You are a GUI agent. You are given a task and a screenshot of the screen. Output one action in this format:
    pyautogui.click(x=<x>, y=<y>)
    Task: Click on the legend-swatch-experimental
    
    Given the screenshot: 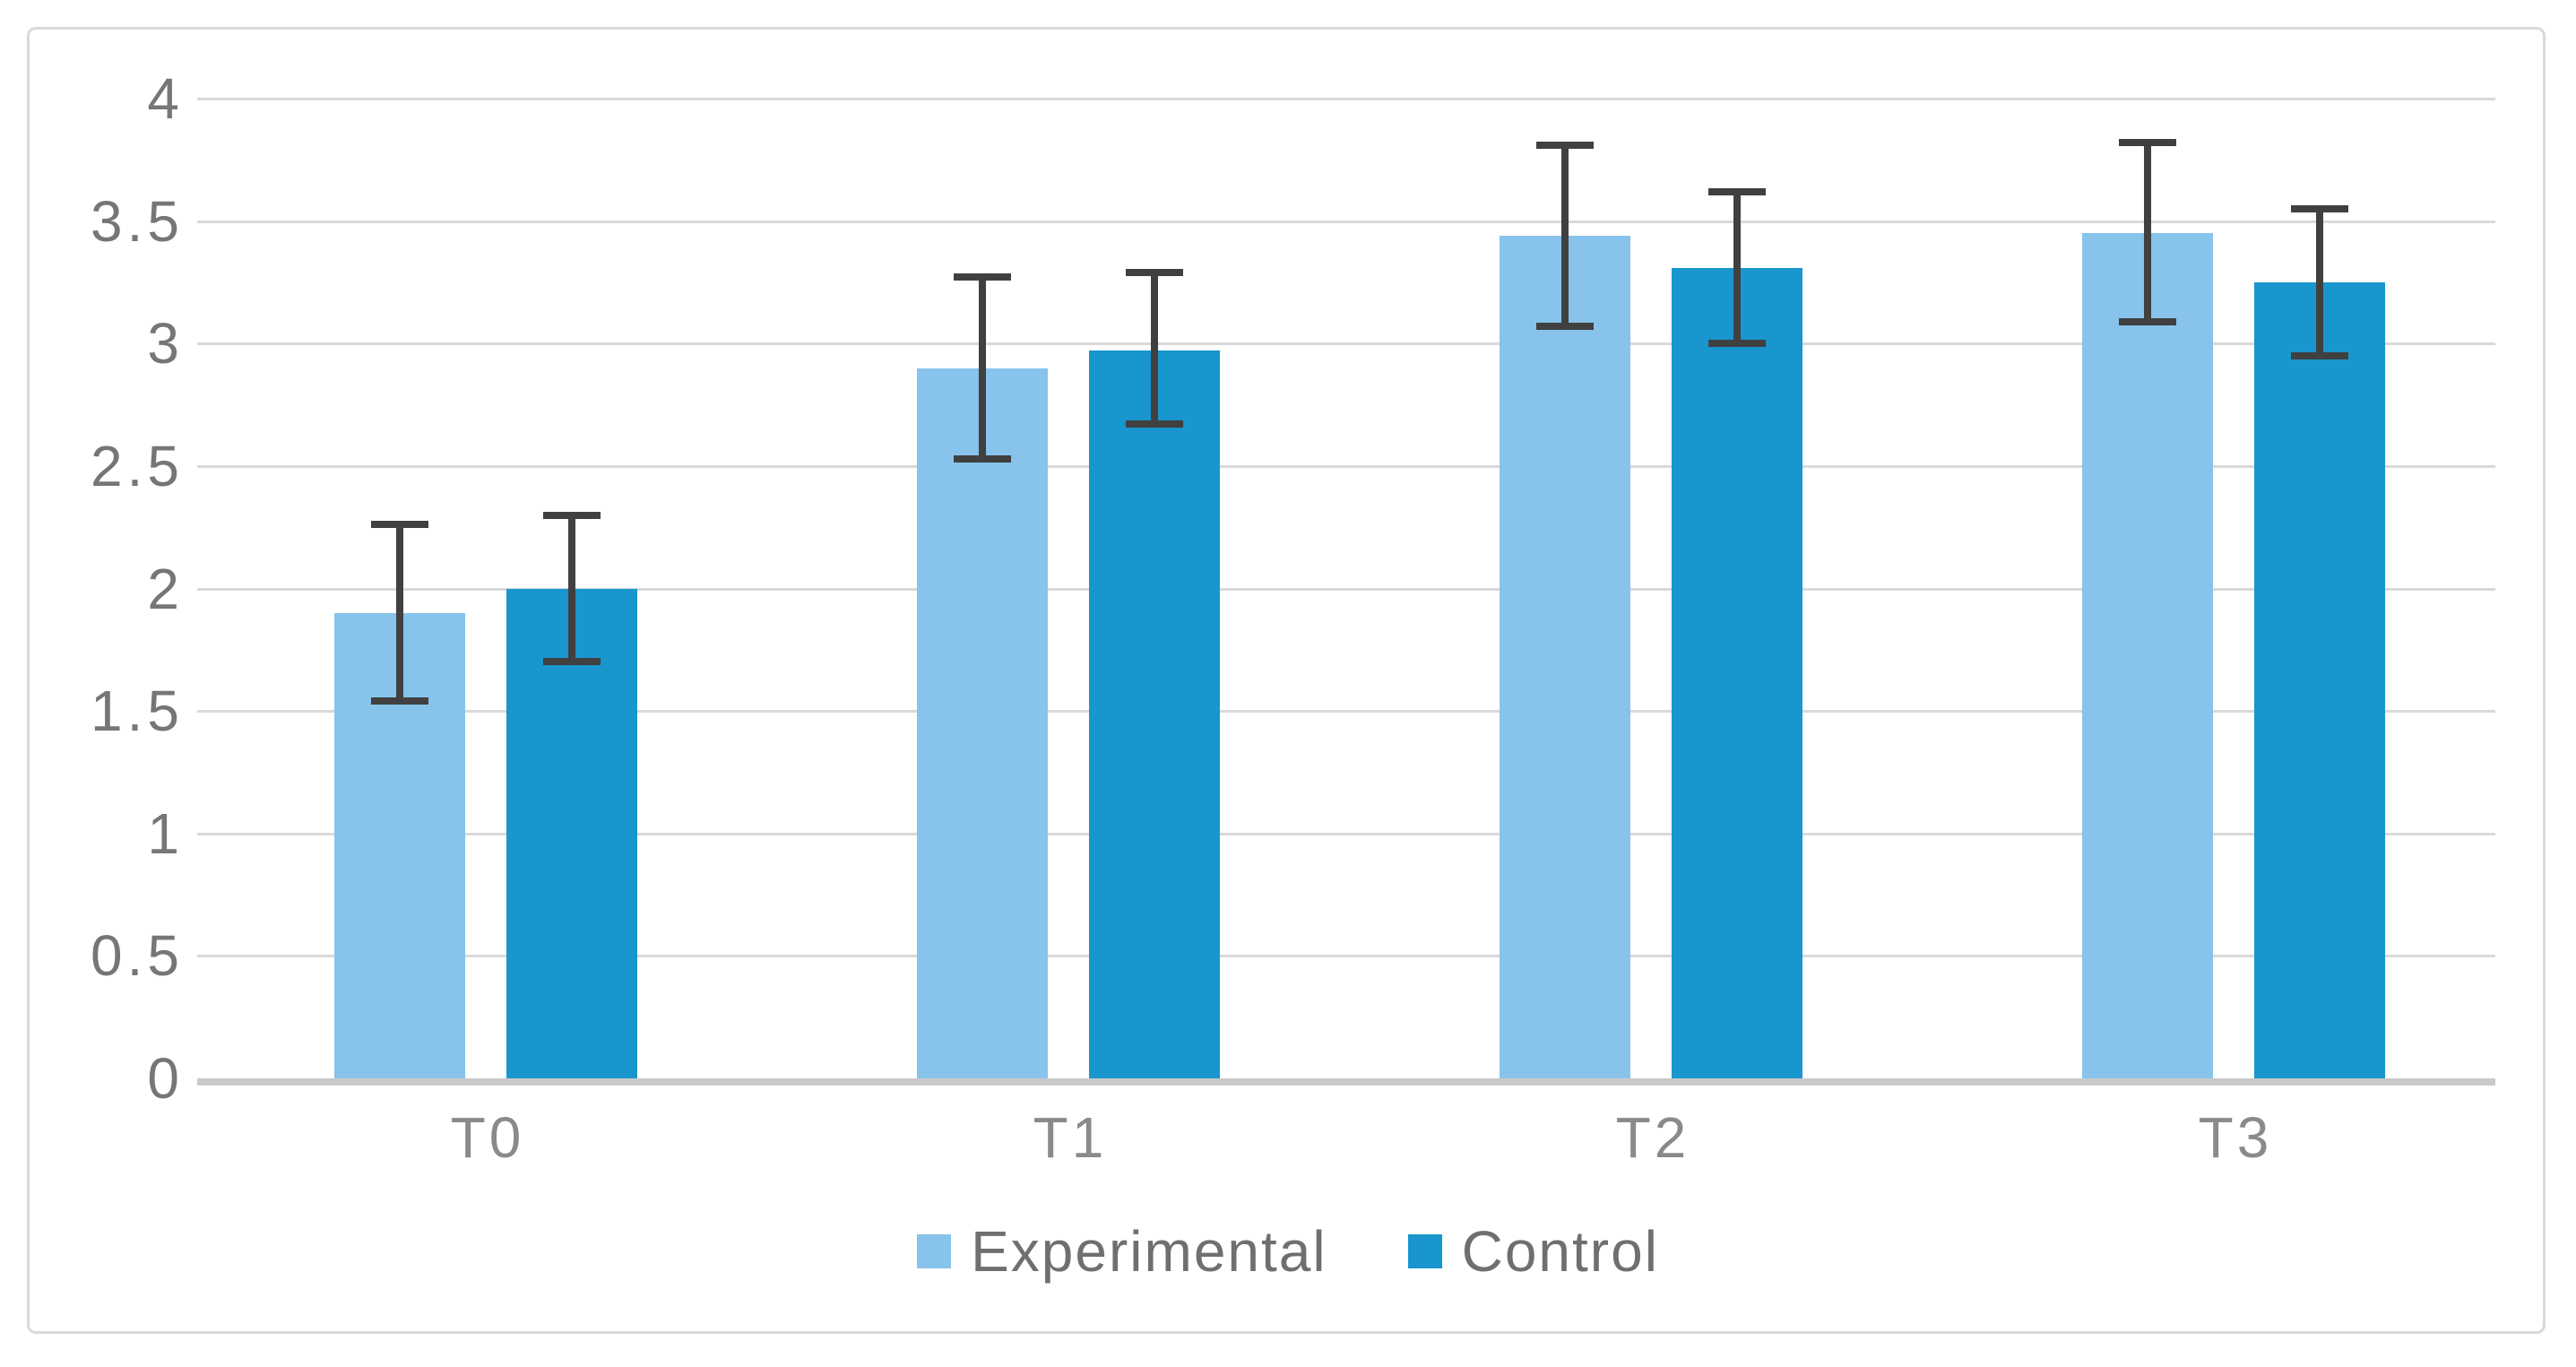 What is the action you would take?
    pyautogui.click(x=934, y=1251)
    